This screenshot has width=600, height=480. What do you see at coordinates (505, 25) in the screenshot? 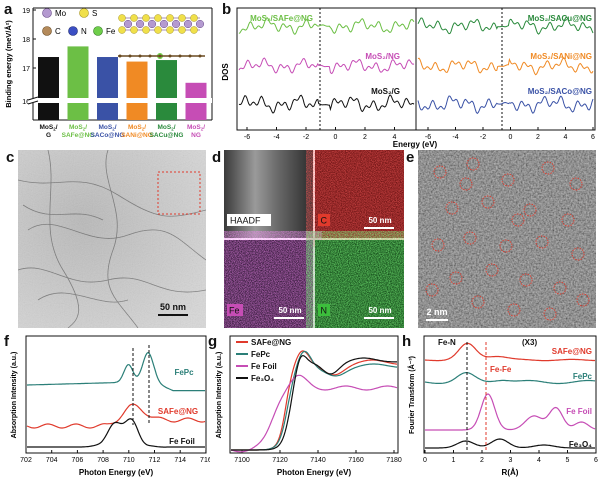
I see `dos-sacu-ng` at bounding box center [505, 25].